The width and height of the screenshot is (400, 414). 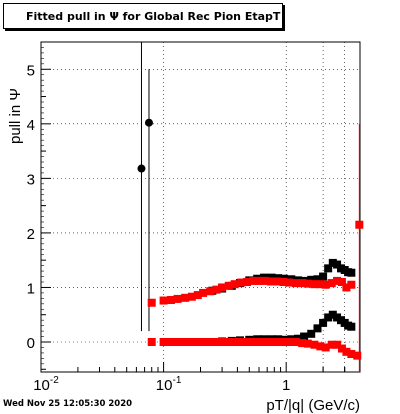 What do you see at coordinates (286, 385) in the screenshot?
I see `x-tick-label: 1` at bounding box center [286, 385].